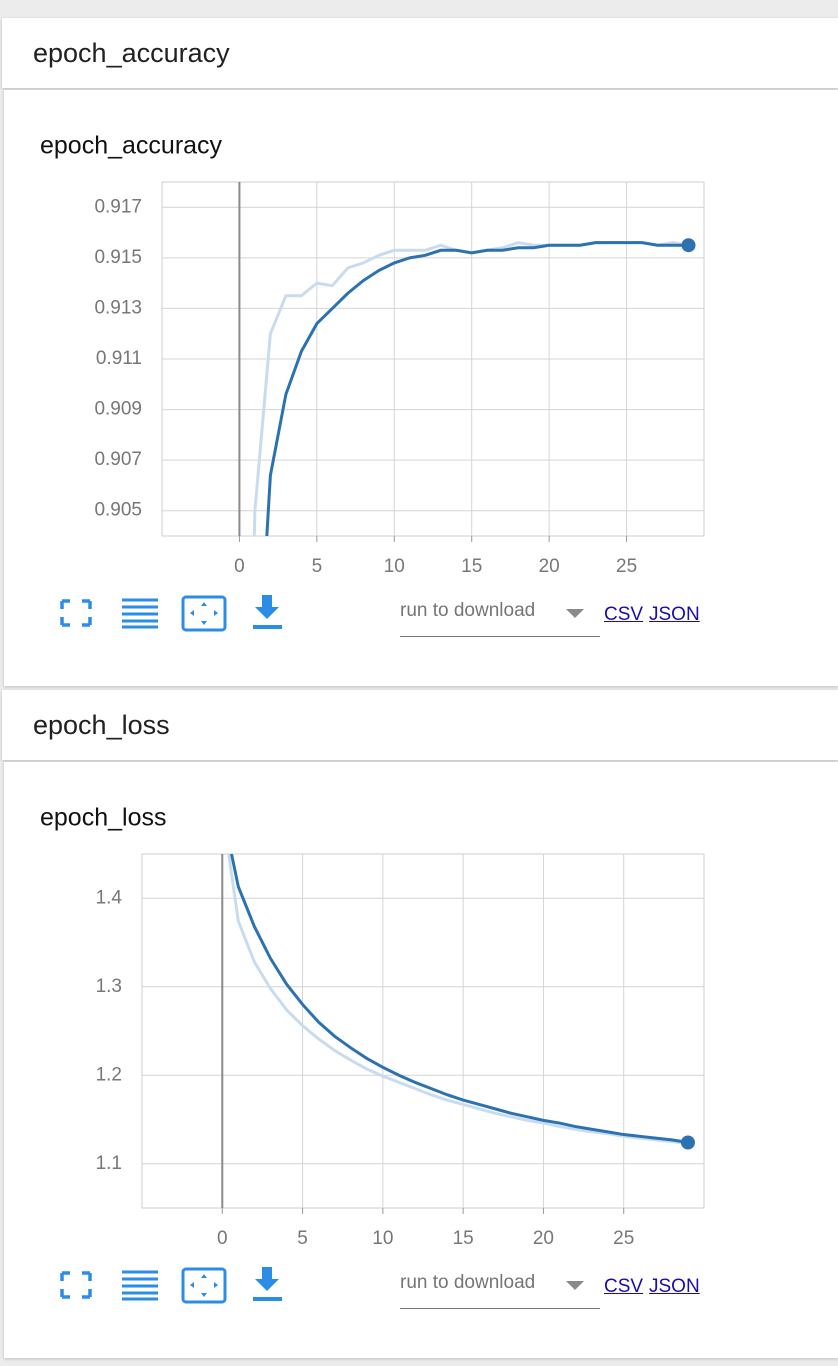  What do you see at coordinates (118, 257) in the screenshot?
I see `y-tick-label: 0.915` at bounding box center [118, 257].